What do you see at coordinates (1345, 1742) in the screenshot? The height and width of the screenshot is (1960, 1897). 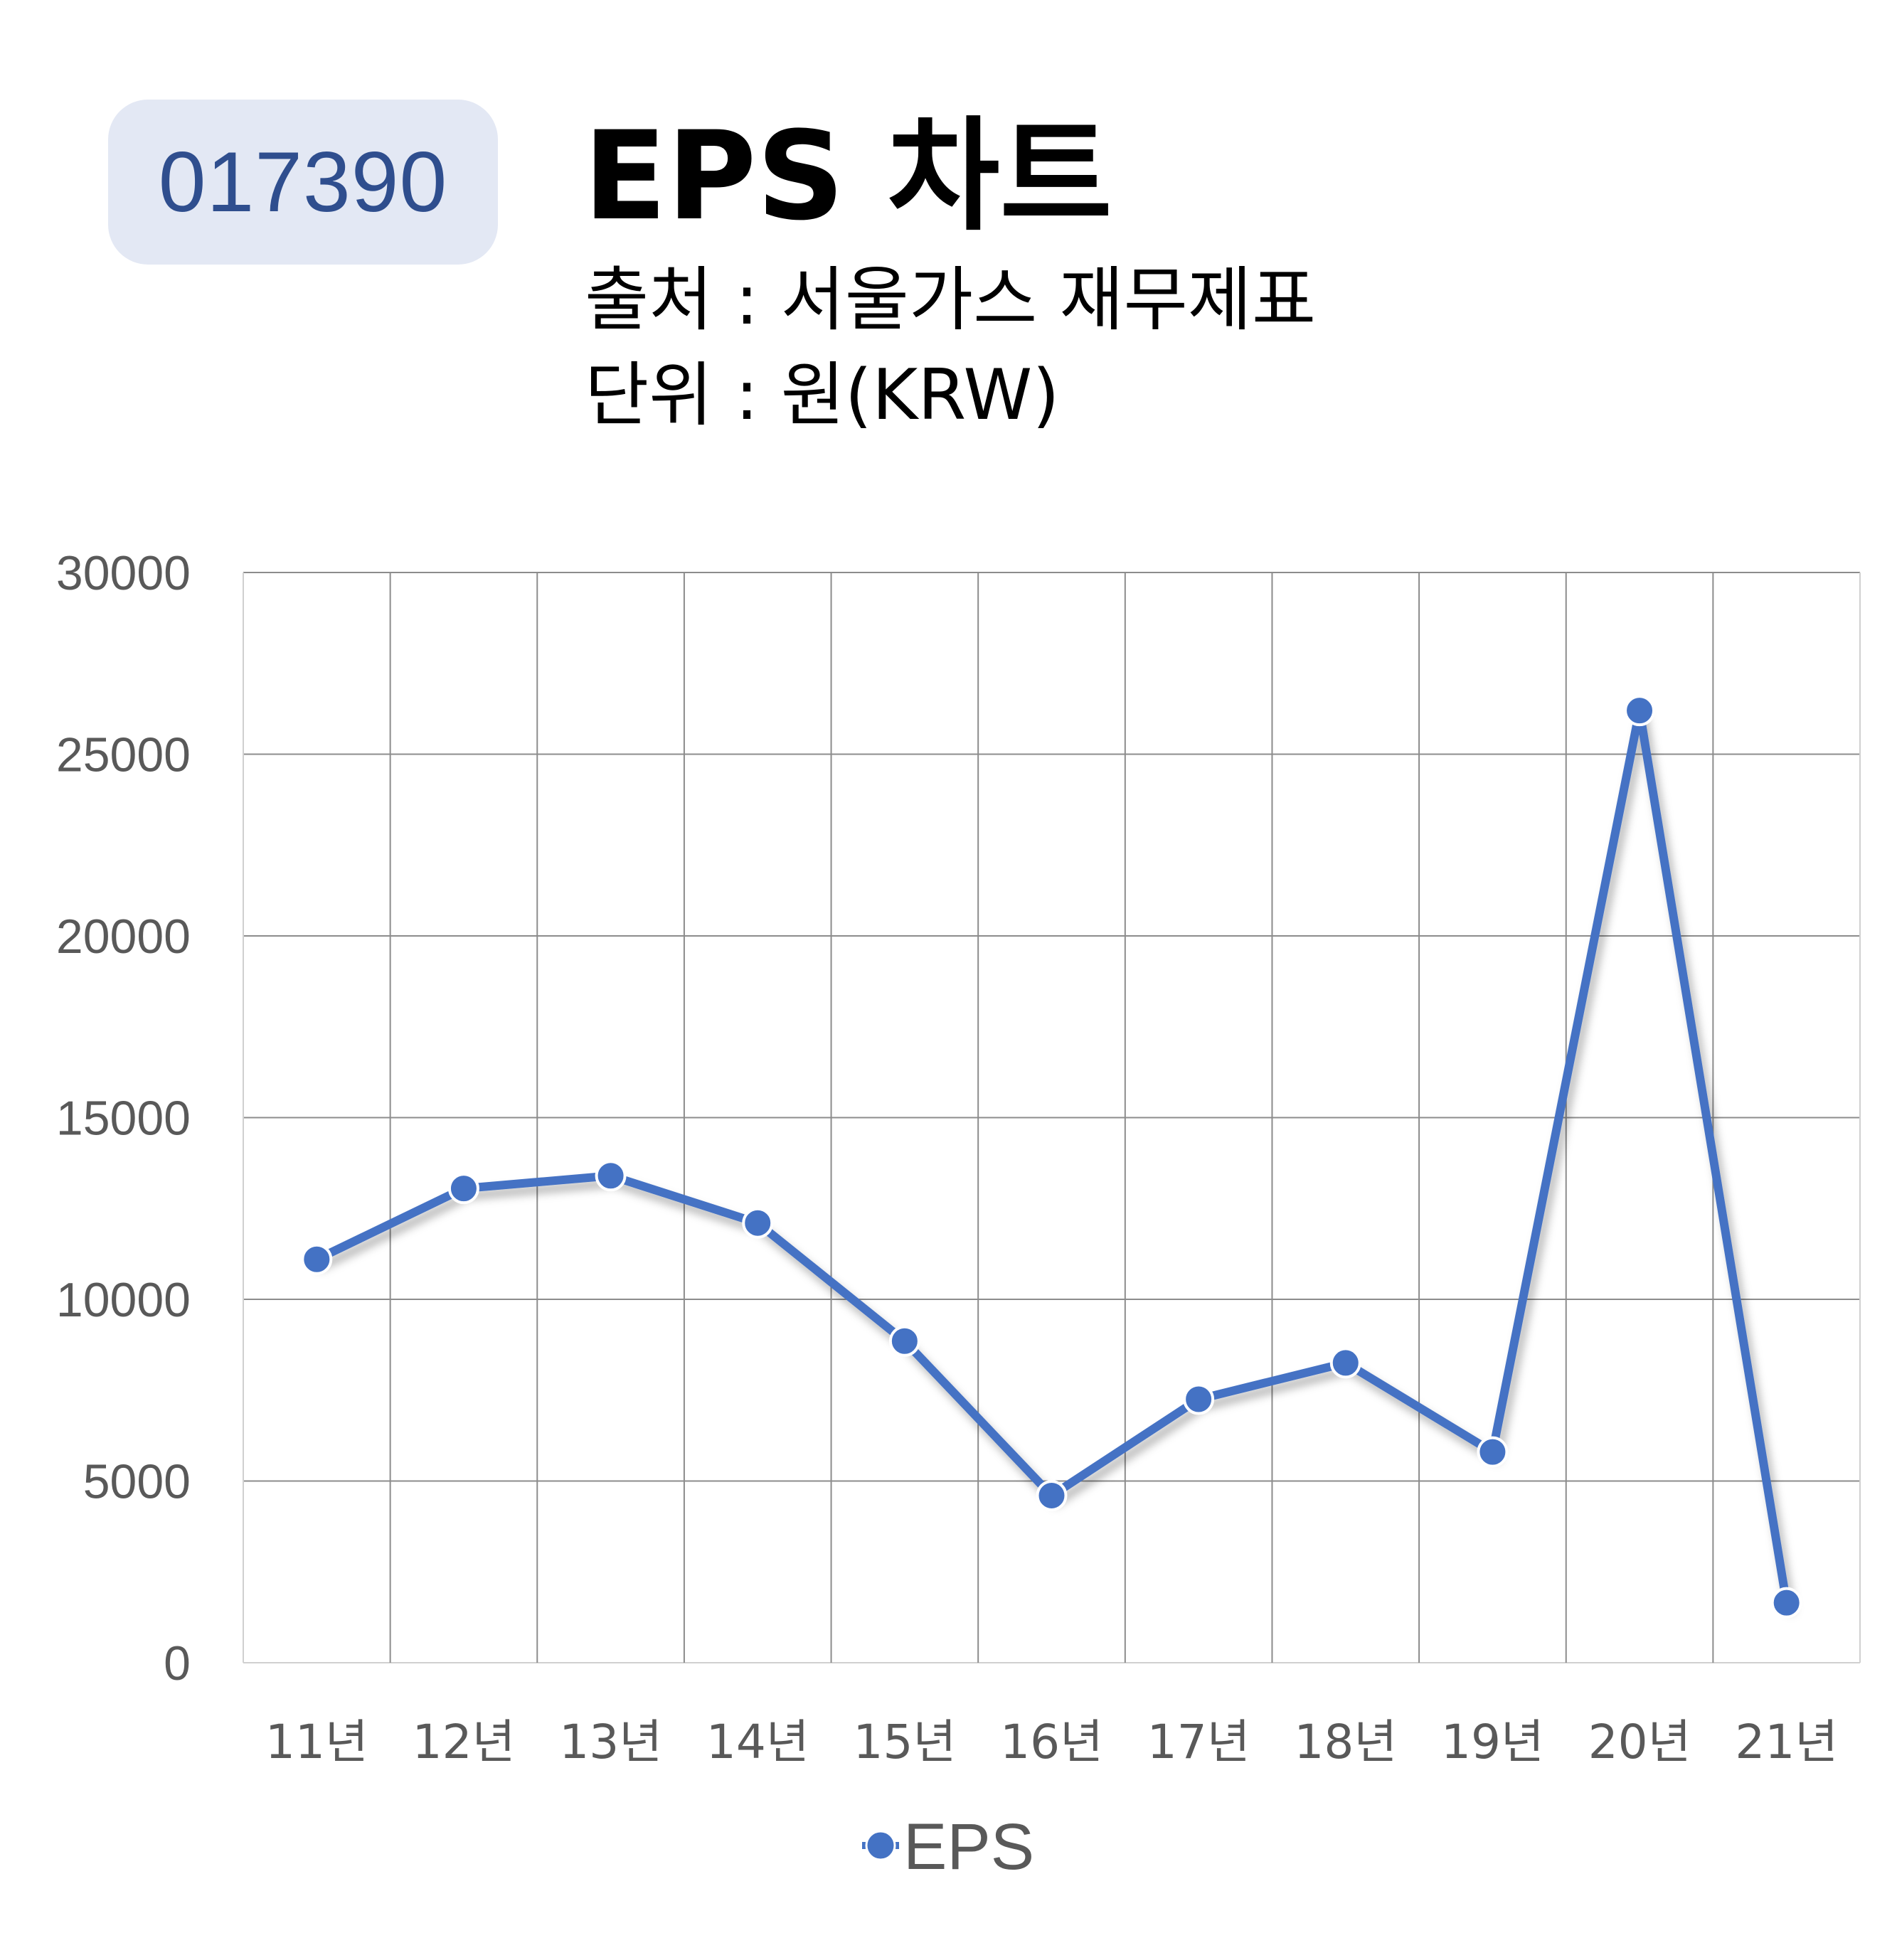 I see `x-tick-label: 18년` at bounding box center [1345, 1742].